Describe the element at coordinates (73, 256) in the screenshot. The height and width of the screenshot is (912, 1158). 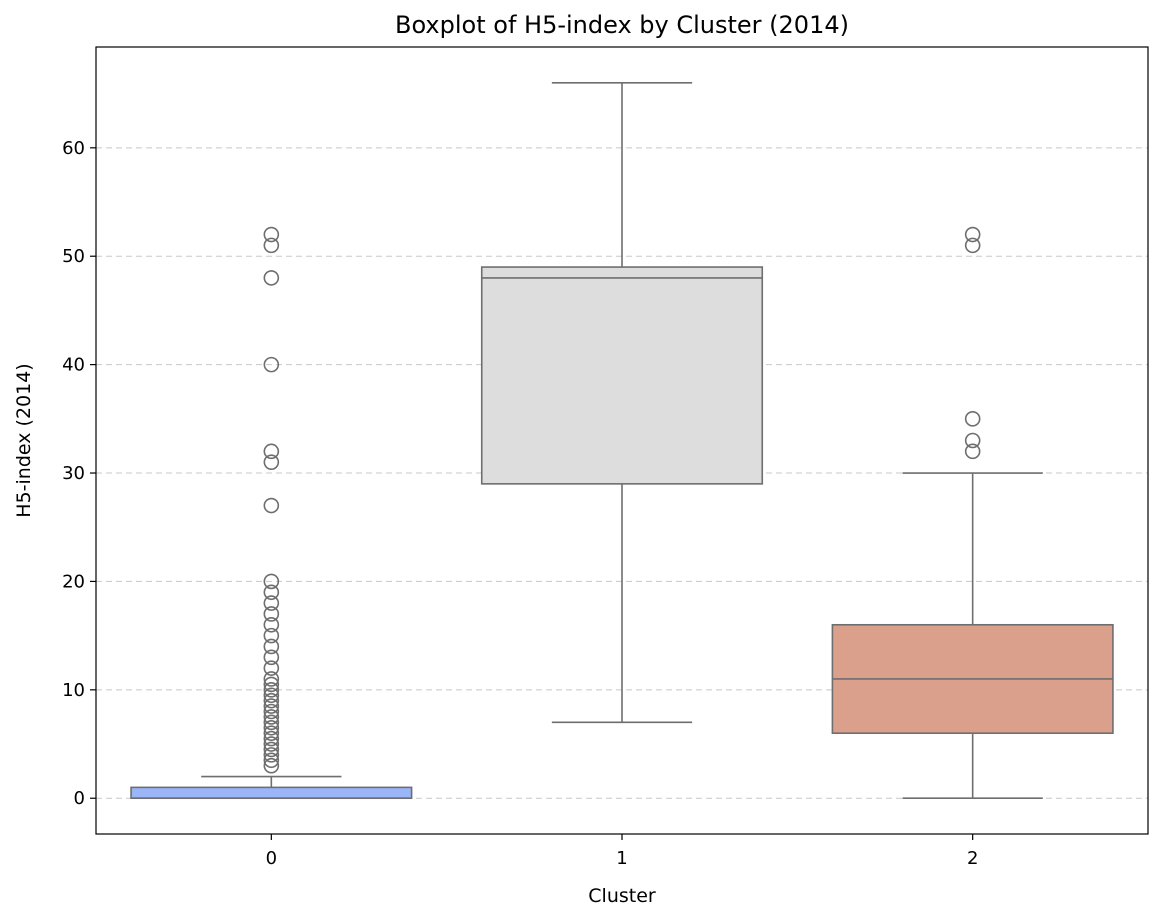
I see `y-tick-label: 50` at that location.